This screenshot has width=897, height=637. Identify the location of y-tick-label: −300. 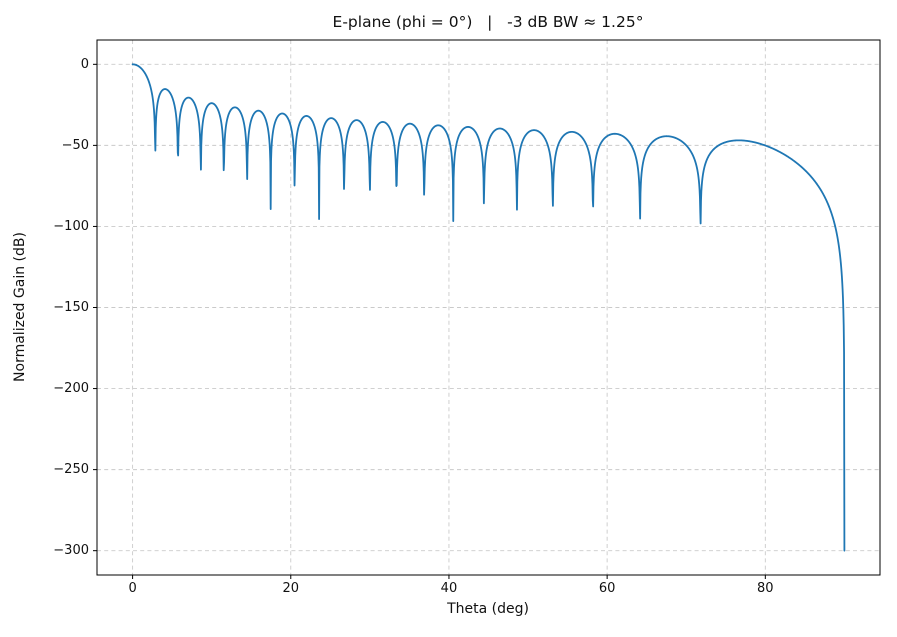
(71, 550).